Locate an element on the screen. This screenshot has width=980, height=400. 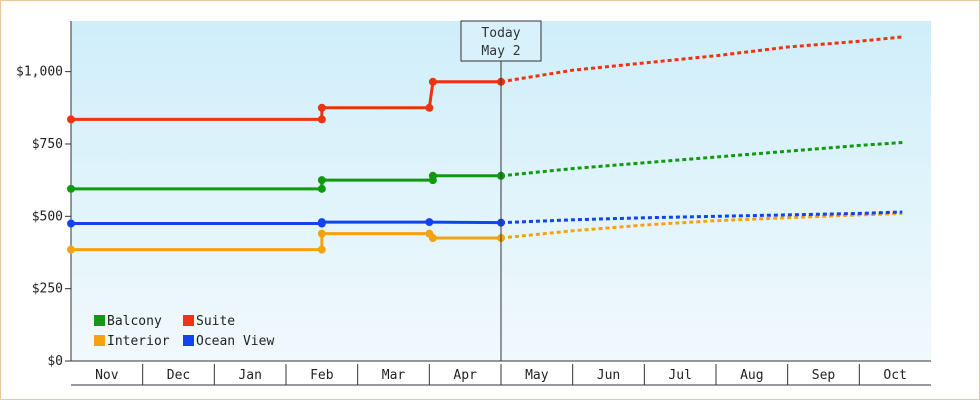
x-tick-label: Apr is located at coordinates (465, 375).